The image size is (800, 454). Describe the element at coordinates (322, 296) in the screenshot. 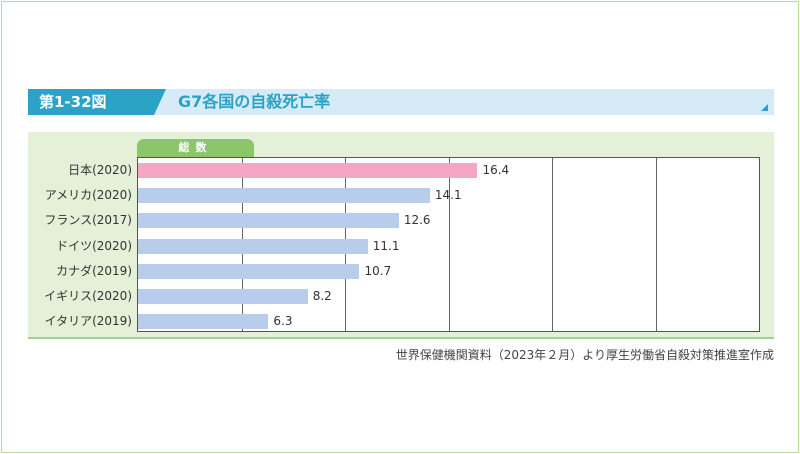

I see `data-label: 8.2` at that location.